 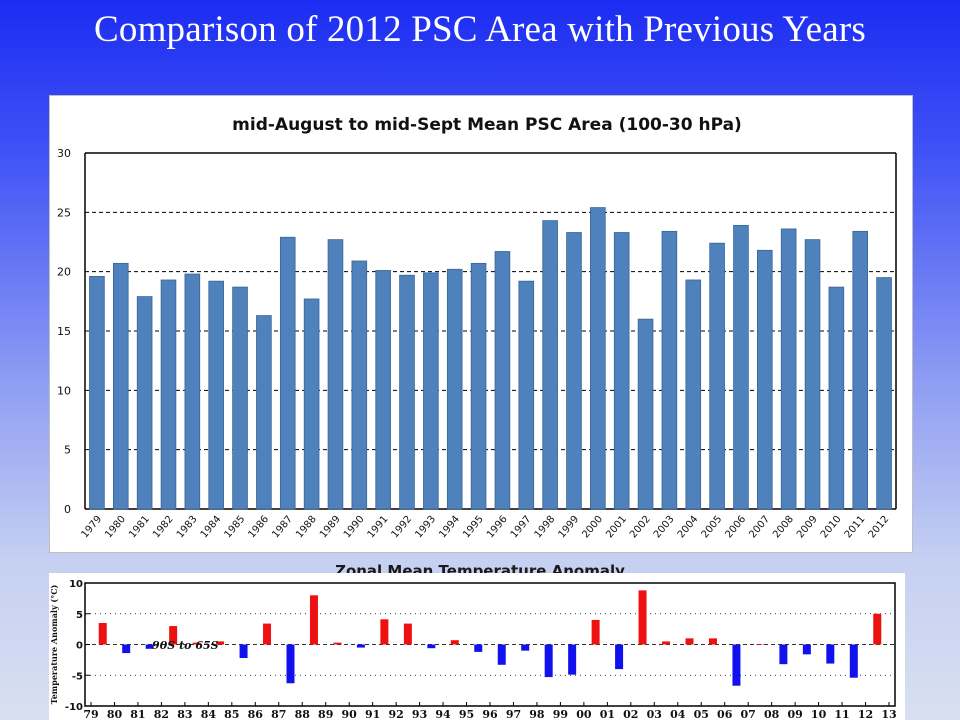 What do you see at coordinates (120, 386) in the screenshot?
I see `bar-1980` at bounding box center [120, 386].